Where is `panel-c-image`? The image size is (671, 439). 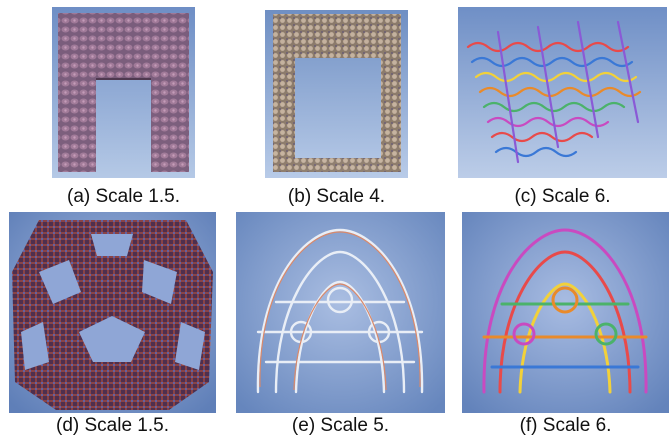
panel-c-image is located at coordinates (562, 92).